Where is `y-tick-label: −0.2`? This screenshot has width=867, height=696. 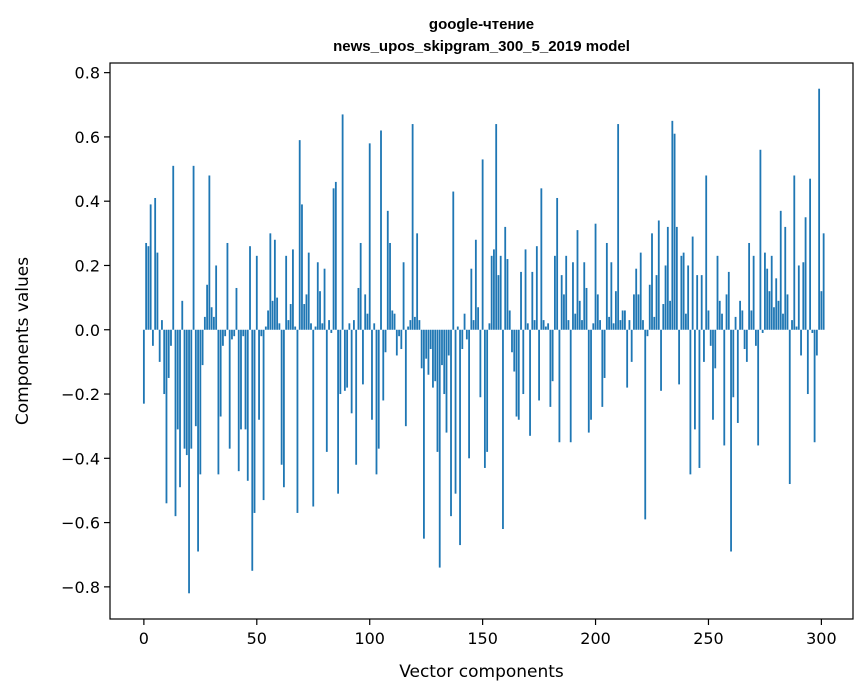 y-tick-label: −0.2 is located at coordinates (80, 394).